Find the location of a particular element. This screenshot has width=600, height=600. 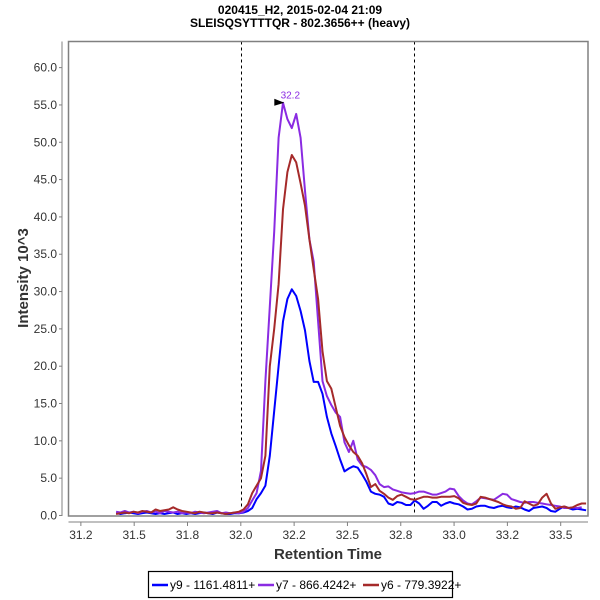

x-tick-label: 33.5 is located at coordinates (561, 535).